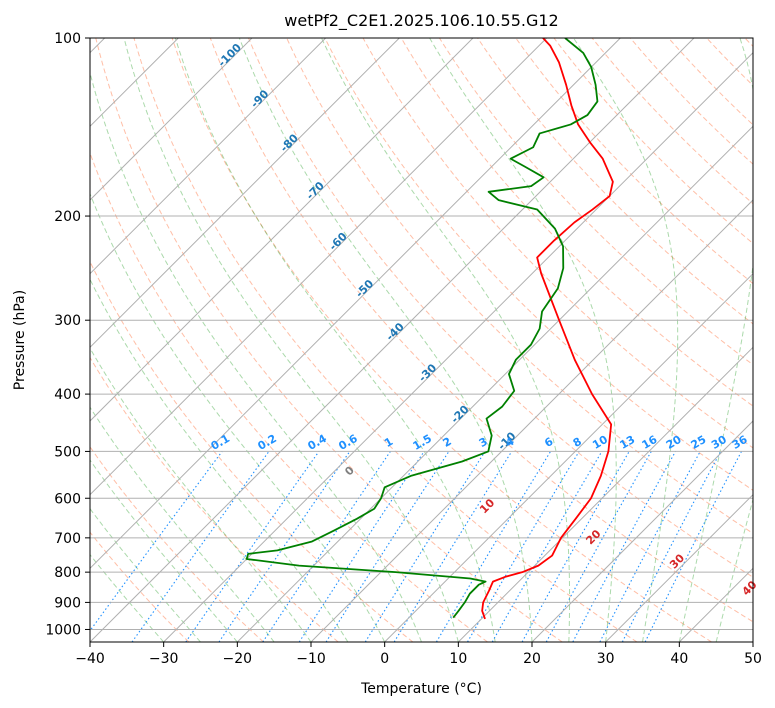 The height and width of the screenshot is (708, 775). Describe the element at coordinates (458, 659) in the screenshot. I see `x-tick-label: 10` at that location.